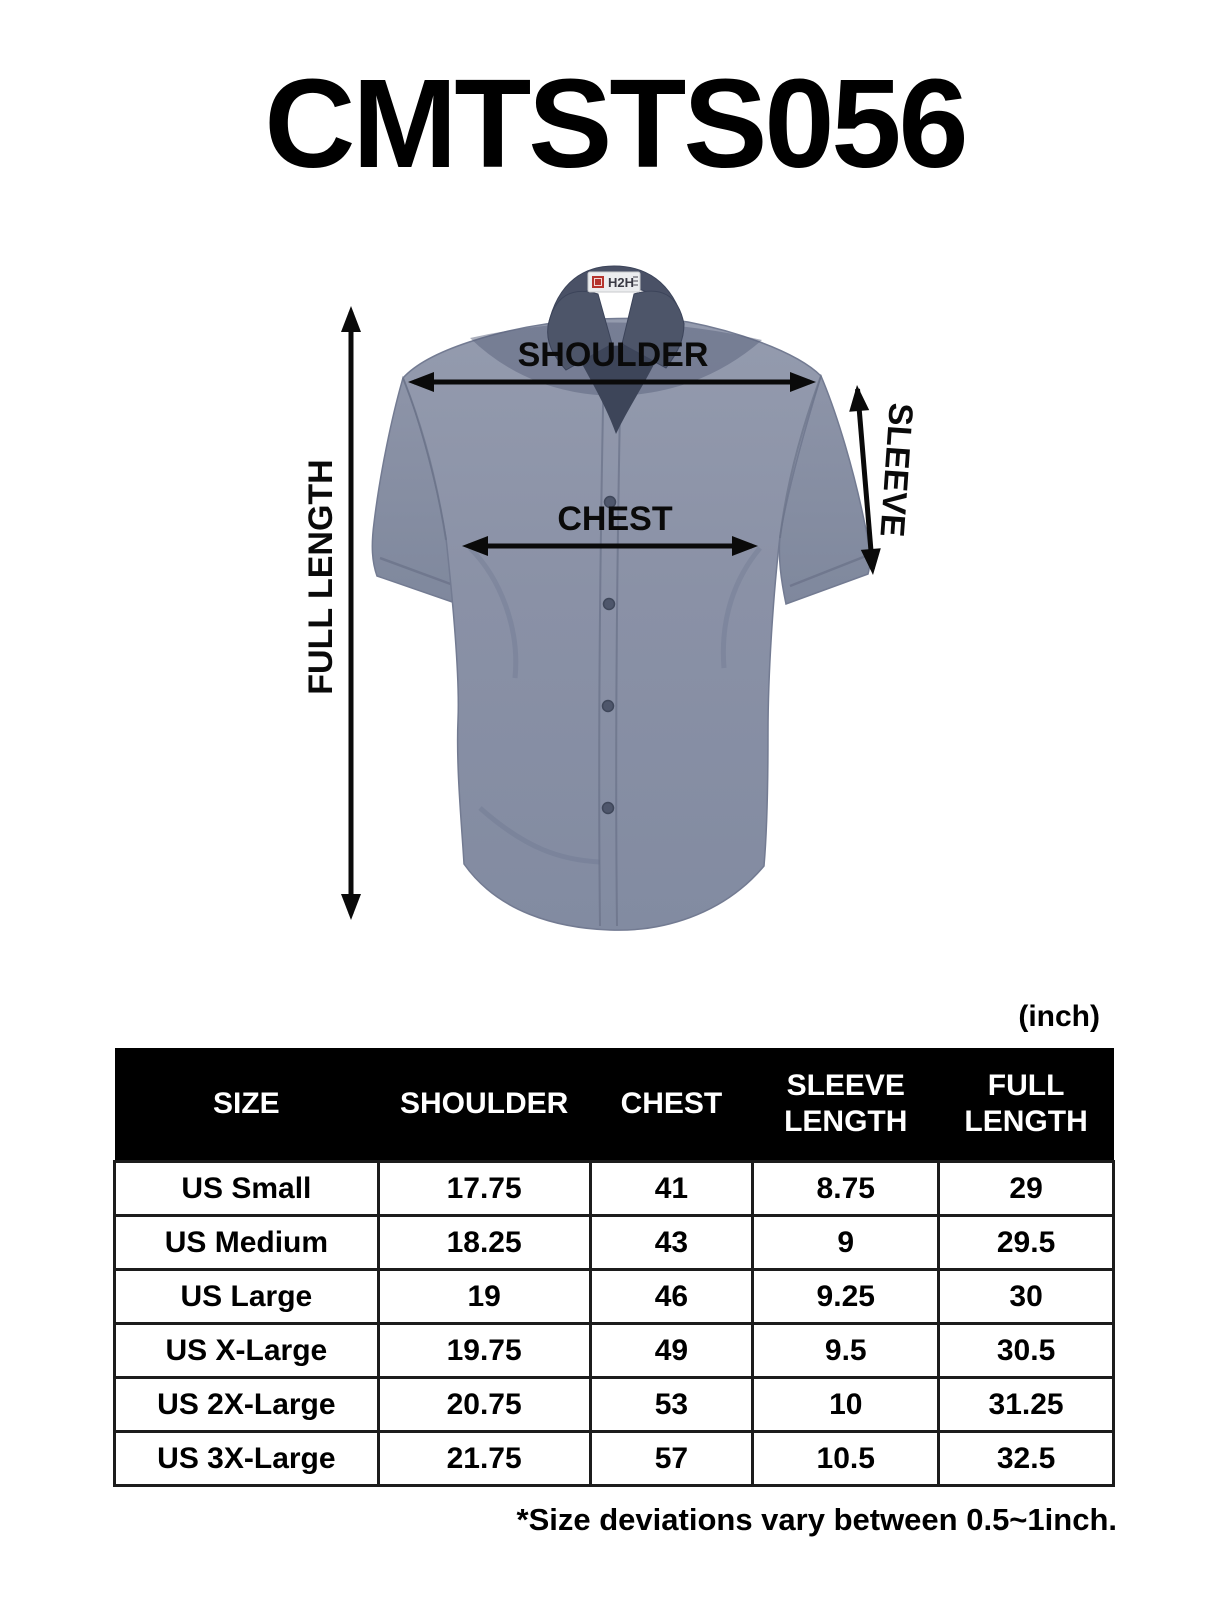 The image size is (1230, 1600). What do you see at coordinates (671, 1105) in the screenshot?
I see `col-header-chest: CHEST` at bounding box center [671, 1105].